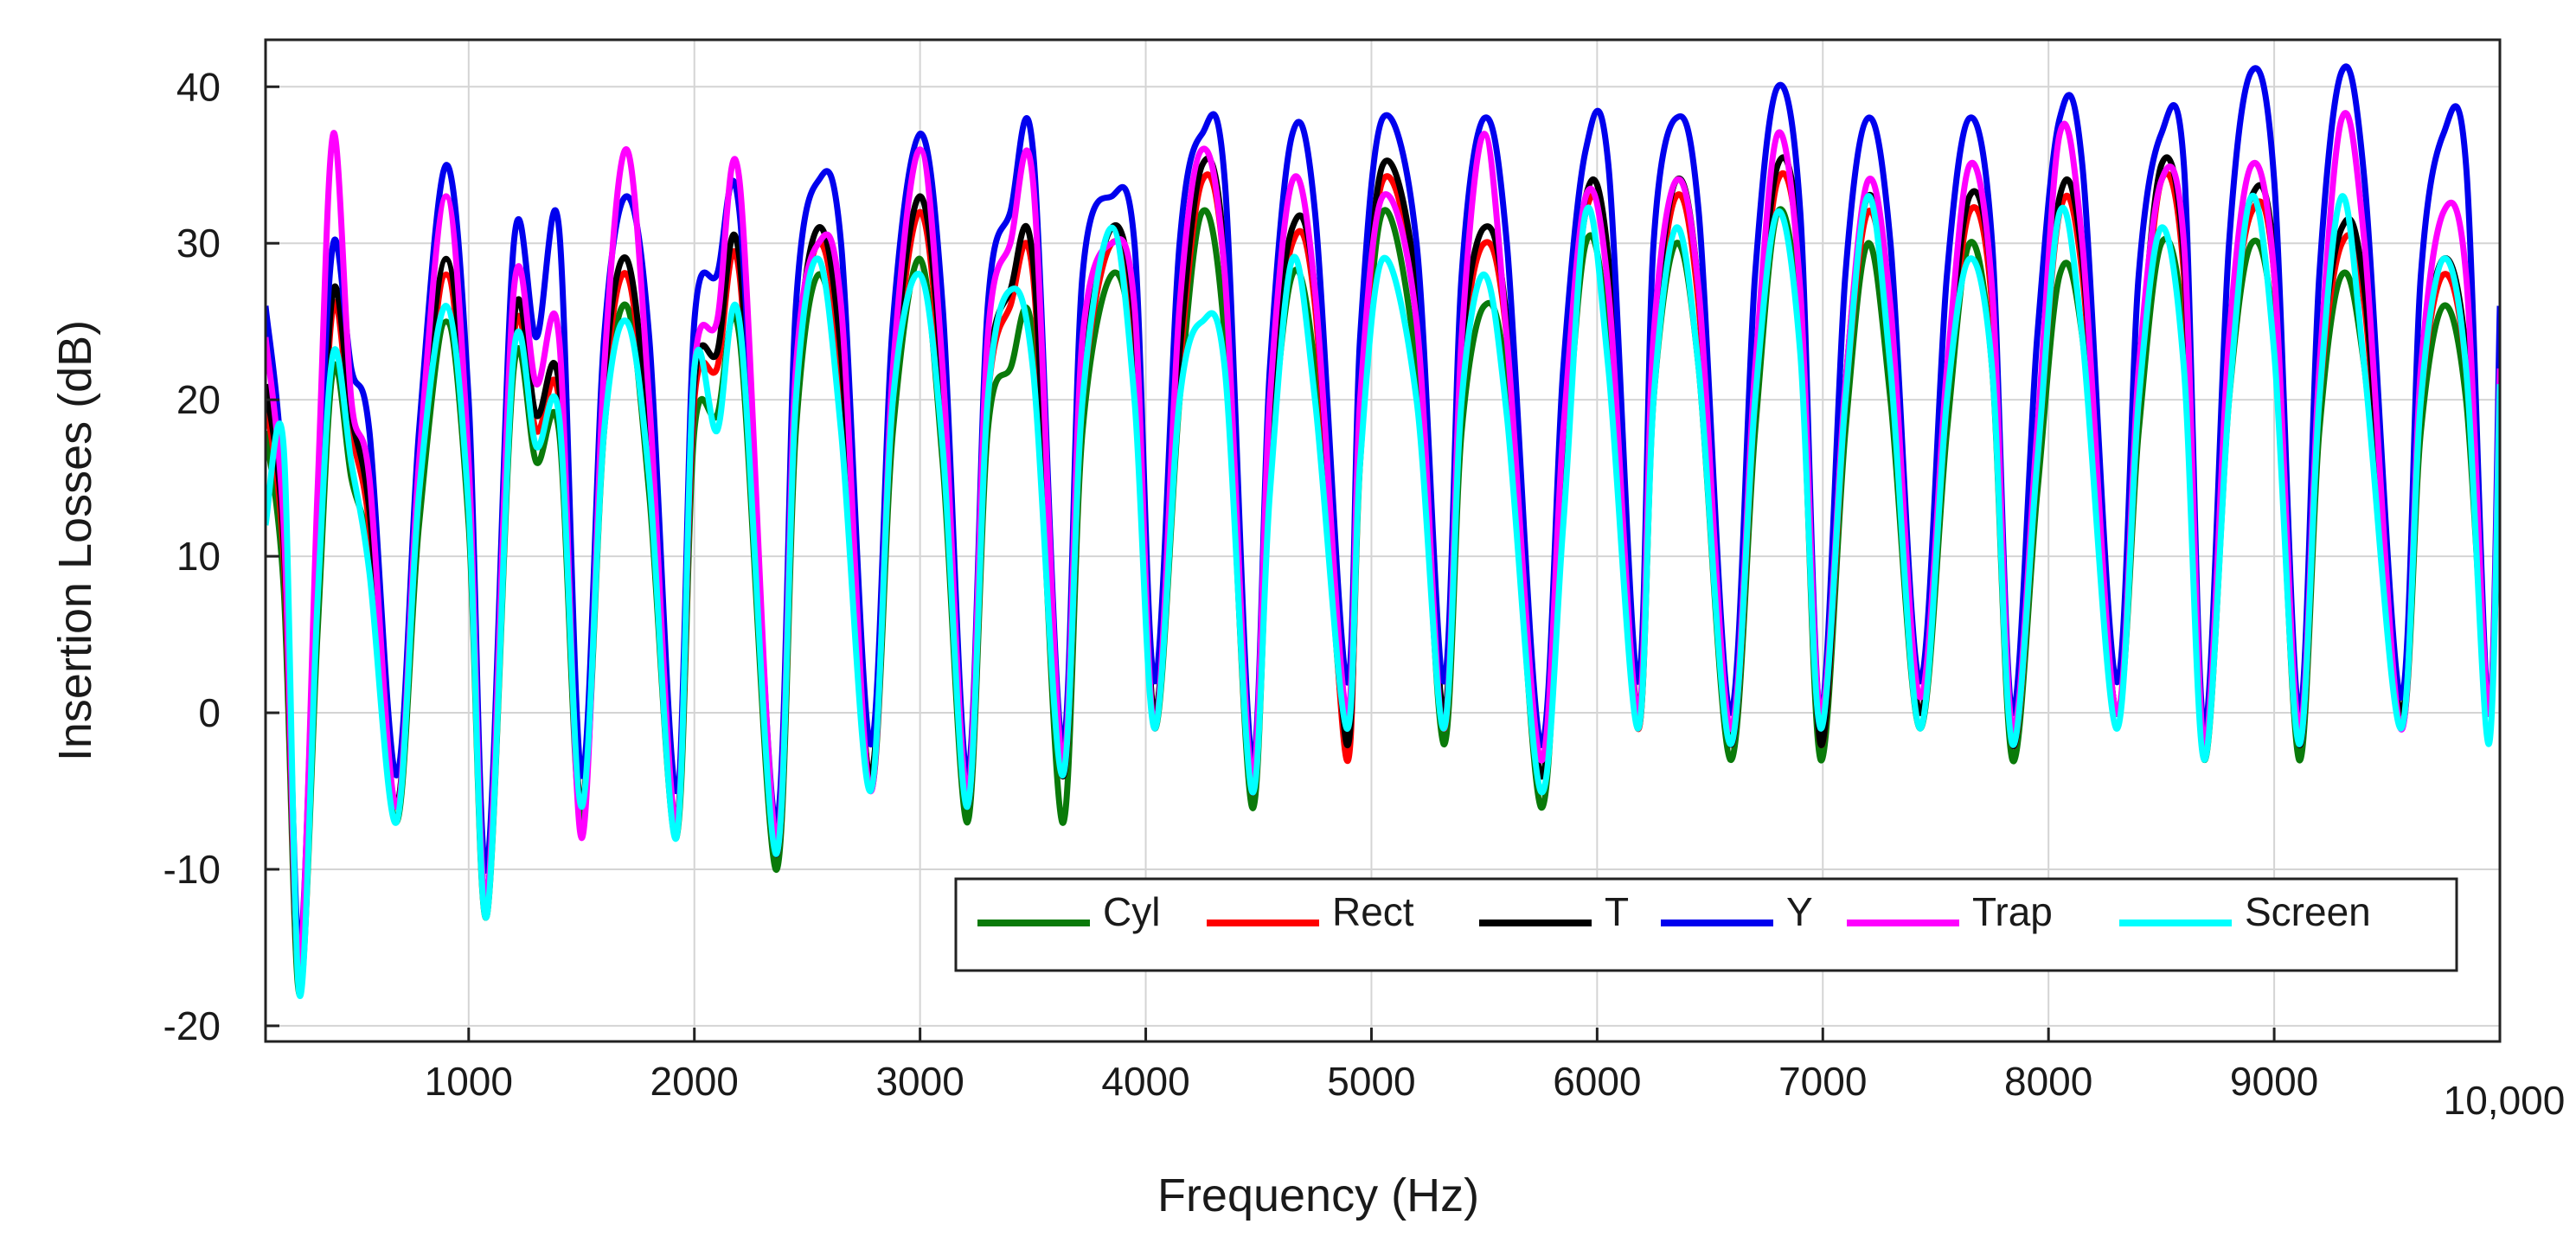 The image size is (2576, 1256). I want to click on x-tick-label: 5000, so click(1371, 1081).